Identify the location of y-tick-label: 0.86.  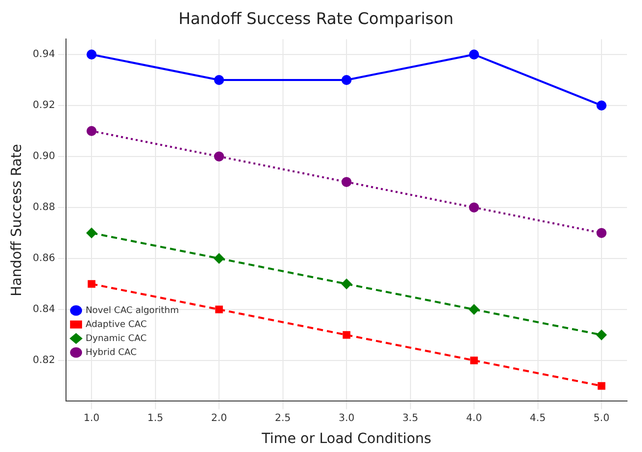
(44, 258).